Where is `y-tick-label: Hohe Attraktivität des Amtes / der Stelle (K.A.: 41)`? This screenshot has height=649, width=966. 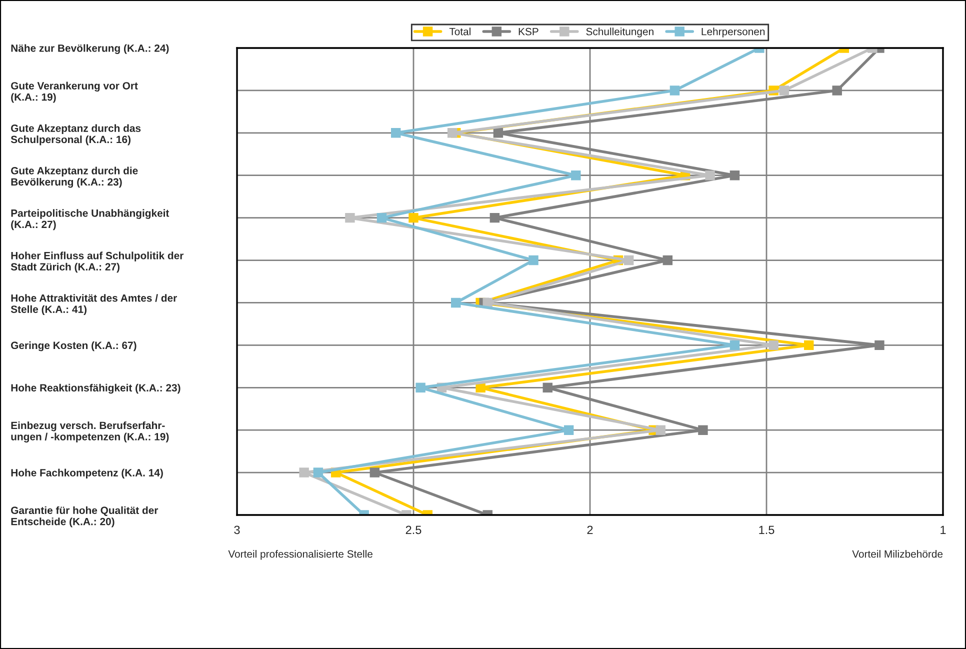 y-tick-label: Hohe Attraktivität des Amtes / der Stelle (K.A.: 41) is located at coordinates (93, 305).